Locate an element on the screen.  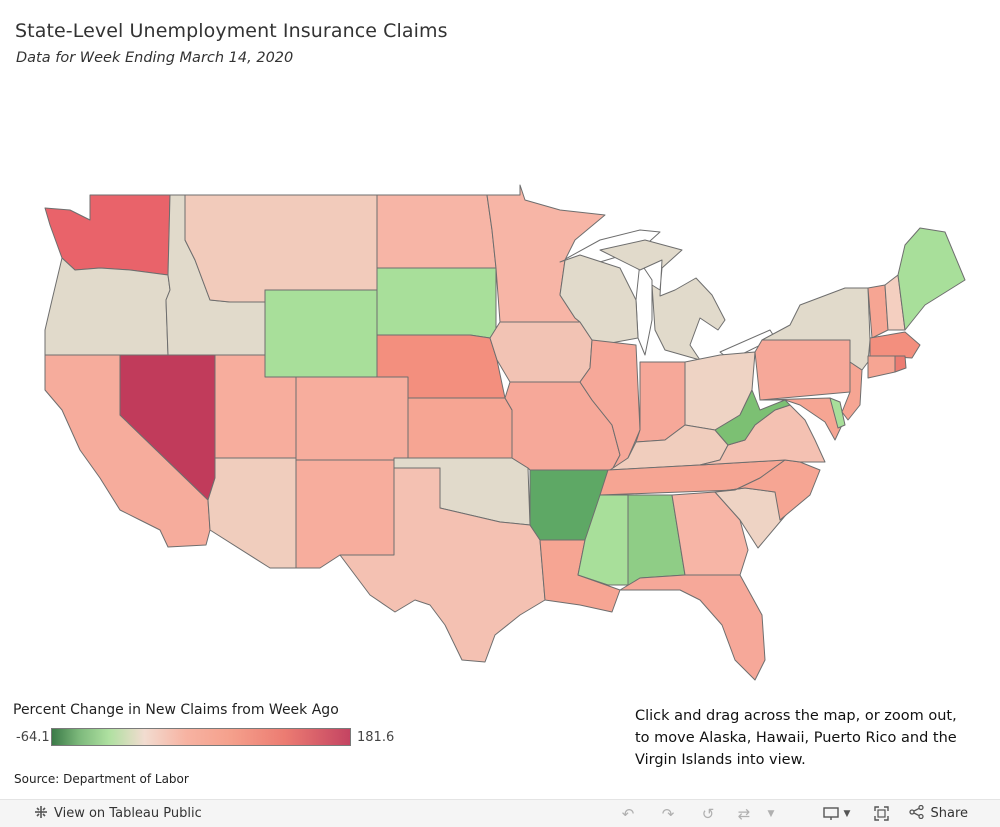
state-SD is located at coordinates (436, 303).